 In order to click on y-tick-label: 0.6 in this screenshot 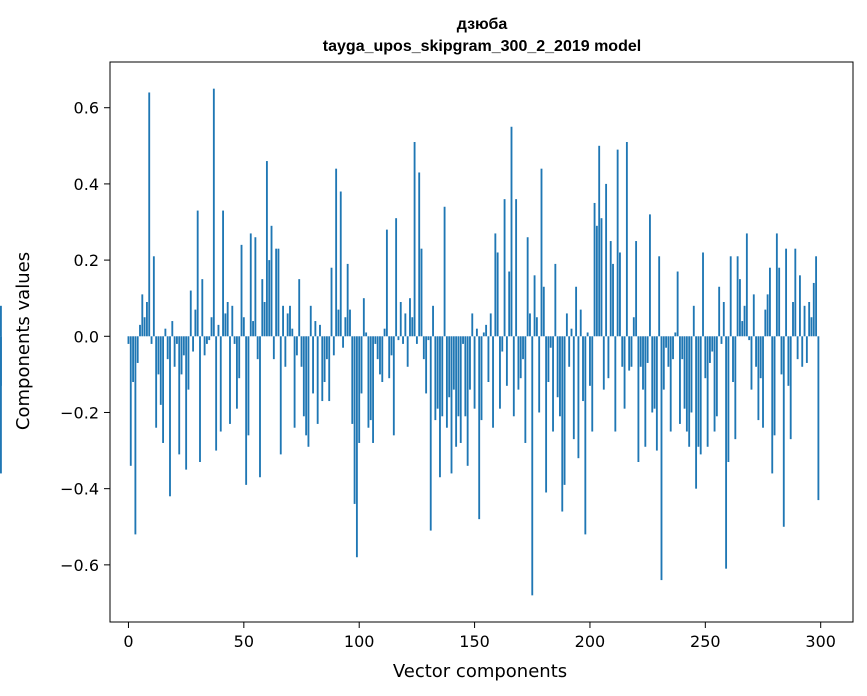, I will do `click(86, 108)`.